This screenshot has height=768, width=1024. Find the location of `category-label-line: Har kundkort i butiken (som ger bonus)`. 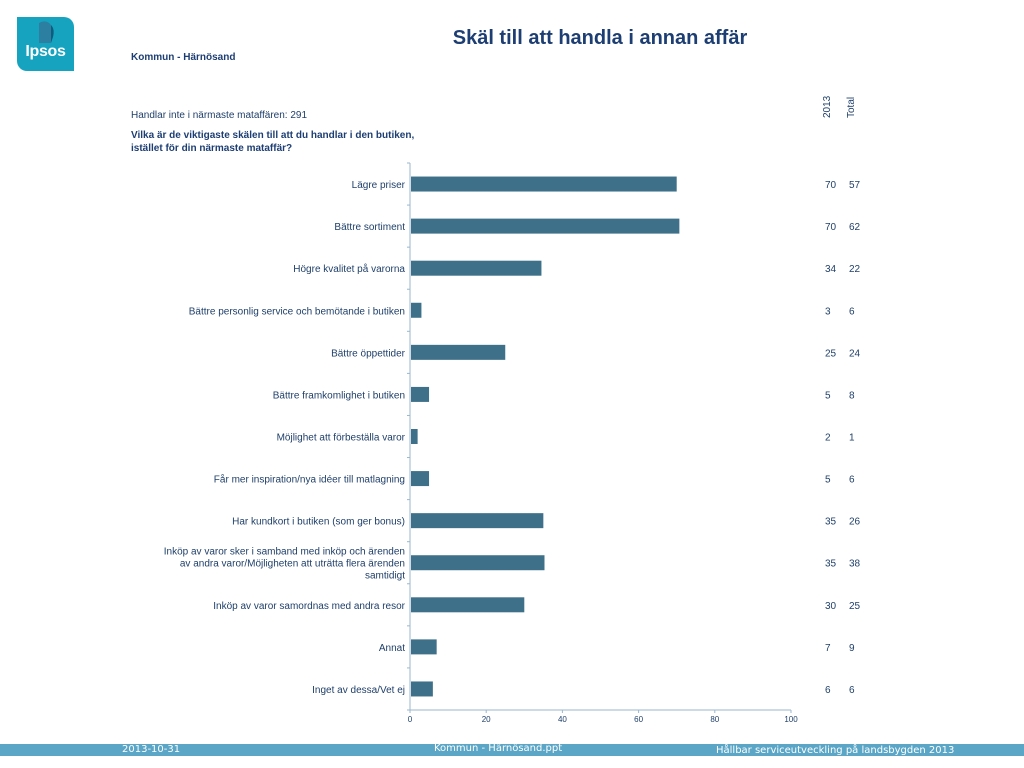

category-label-line: Har kundkort i butiken (som ger bonus) is located at coordinates (318, 522).